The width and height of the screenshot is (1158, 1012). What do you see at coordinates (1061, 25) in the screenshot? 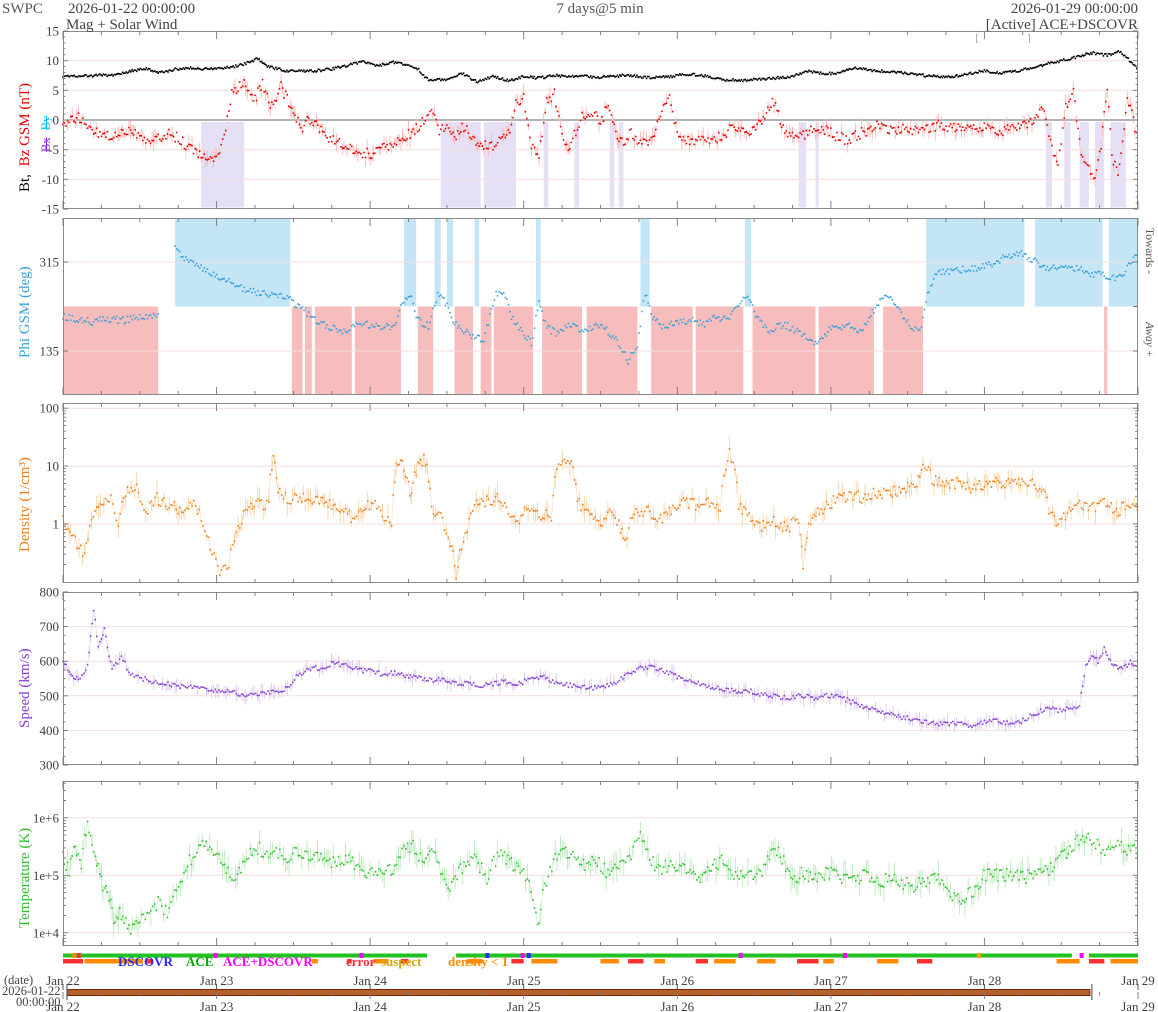
I see `data-source-label: [Active] ACE+DSCOVR` at bounding box center [1061, 25].